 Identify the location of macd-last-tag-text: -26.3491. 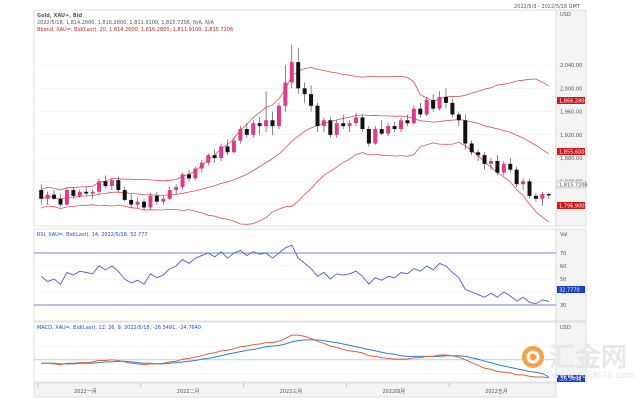
(570, 380).